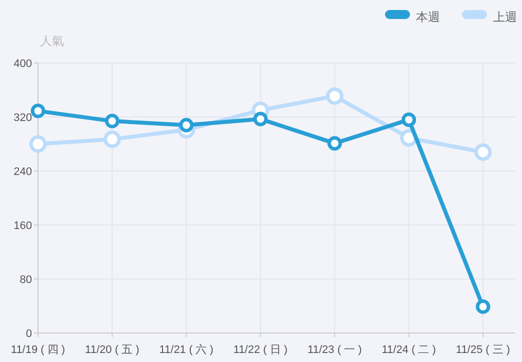 This screenshot has height=362, width=522. What do you see at coordinates (38, 350) in the screenshot?
I see `x-tick-label: 11/19 ( 四 )` at bounding box center [38, 350].